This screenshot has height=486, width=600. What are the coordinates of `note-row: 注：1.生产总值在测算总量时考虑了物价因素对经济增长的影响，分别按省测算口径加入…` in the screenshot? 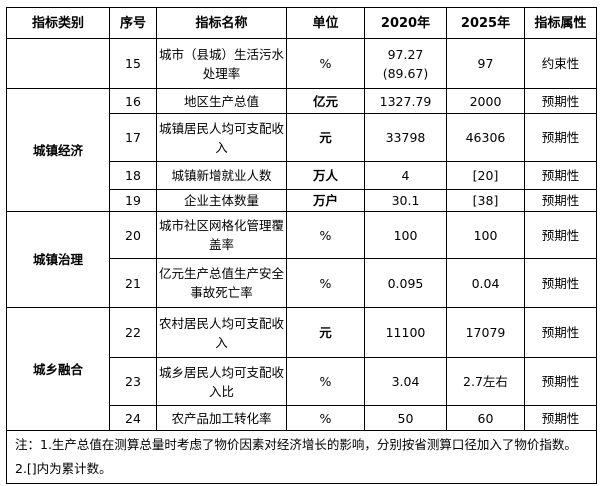 It's located at (301, 457).